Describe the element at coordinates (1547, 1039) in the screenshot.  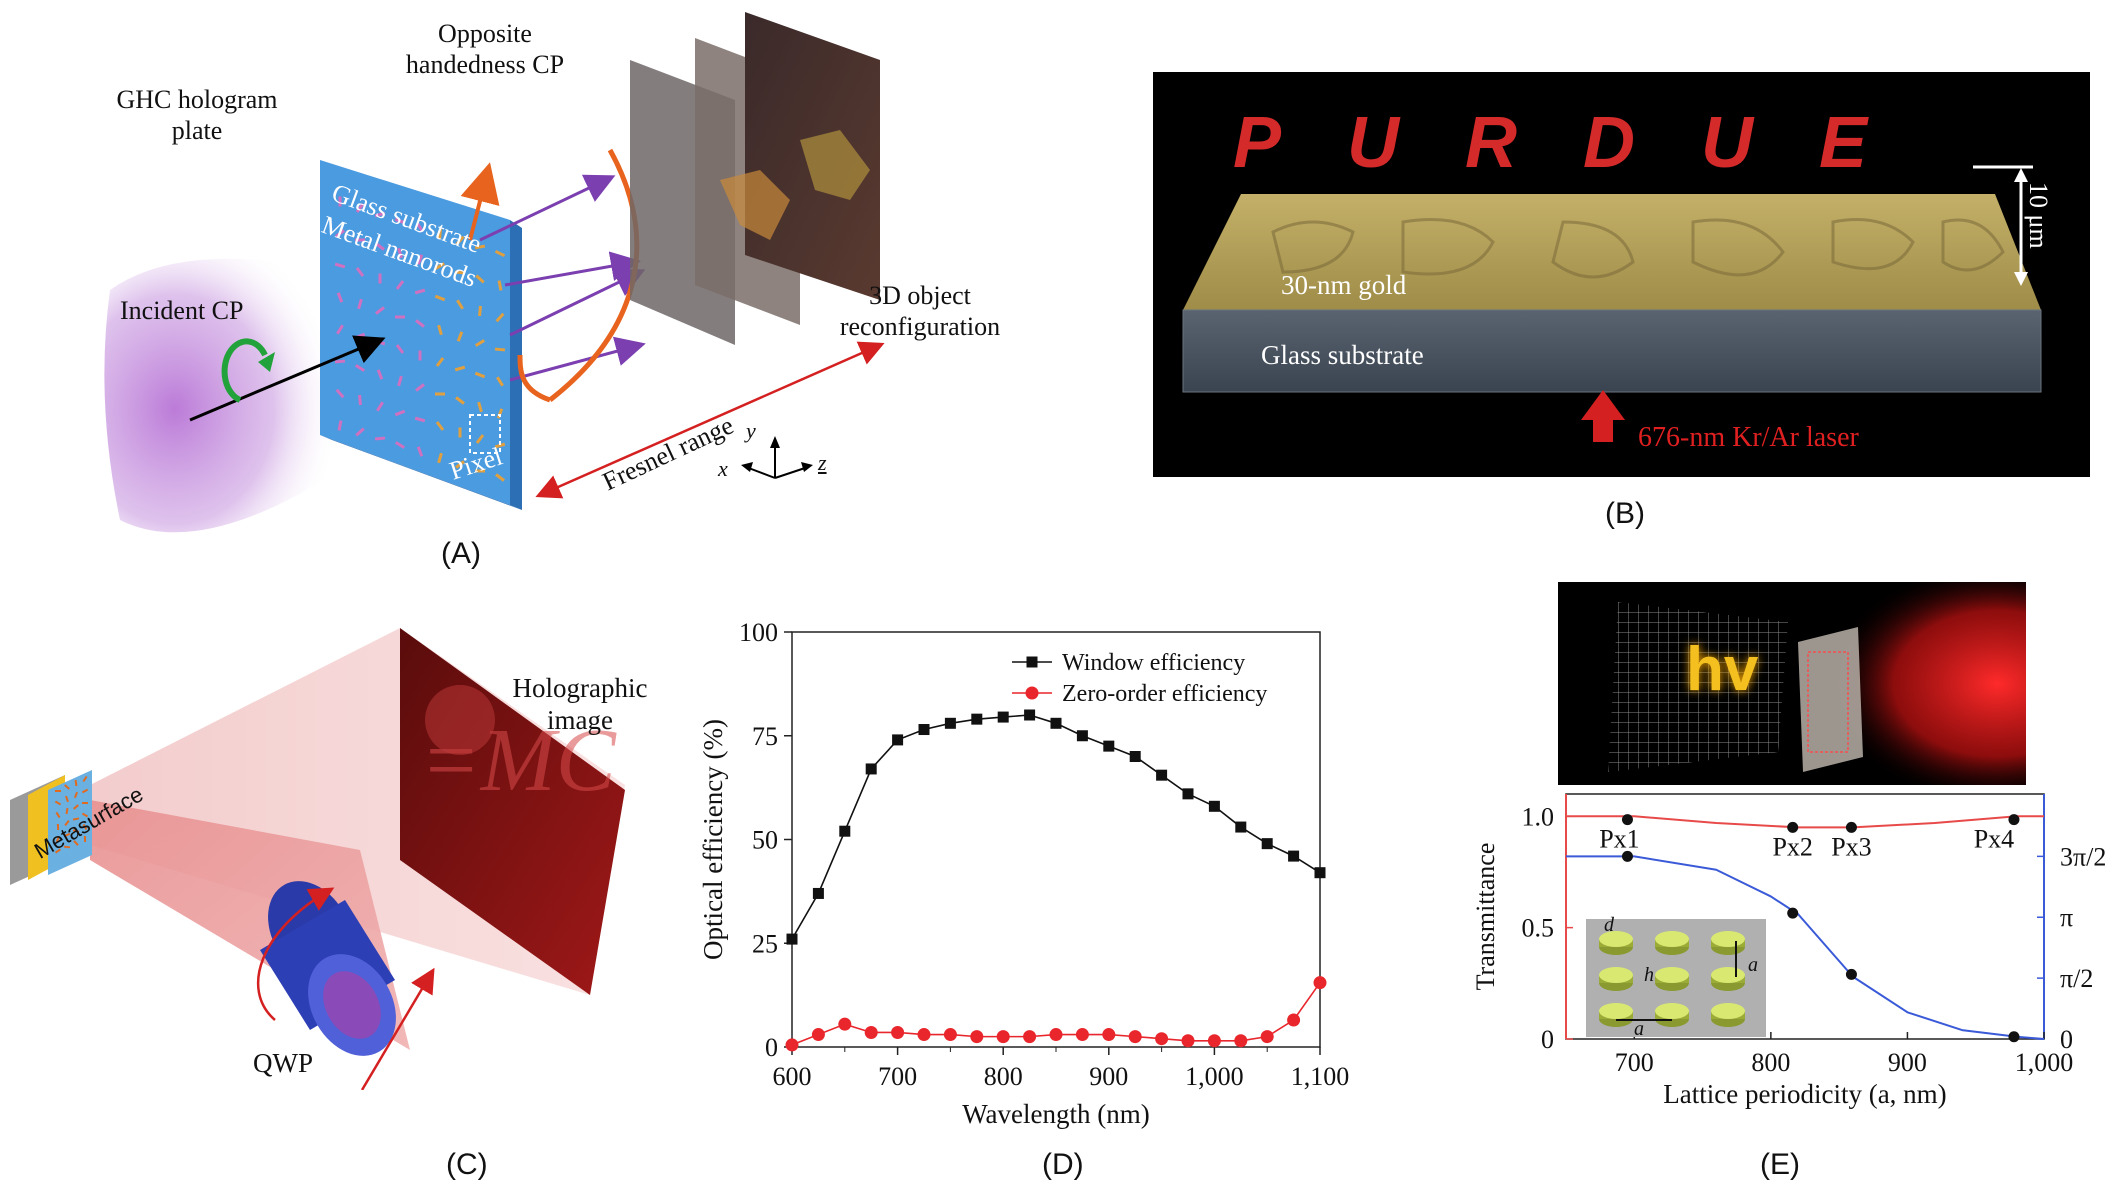
I see `left-tick-label: 0` at that location.